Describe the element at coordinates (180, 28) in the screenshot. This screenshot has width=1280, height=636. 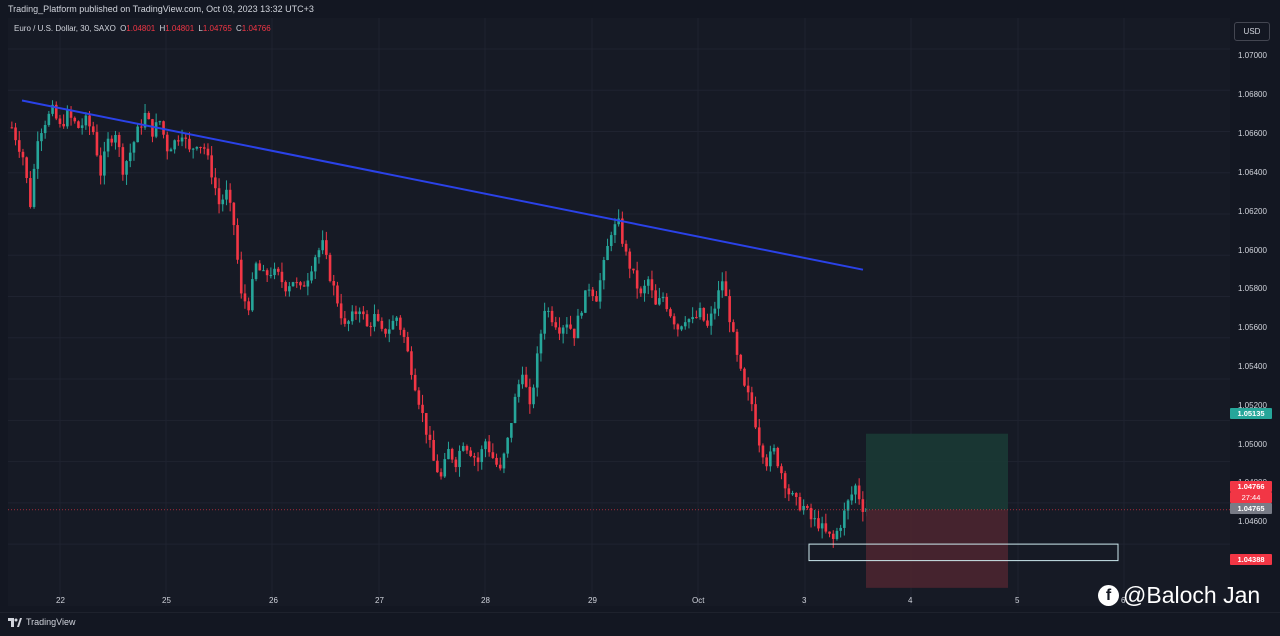
I see `high-value: 1.04801` at that location.